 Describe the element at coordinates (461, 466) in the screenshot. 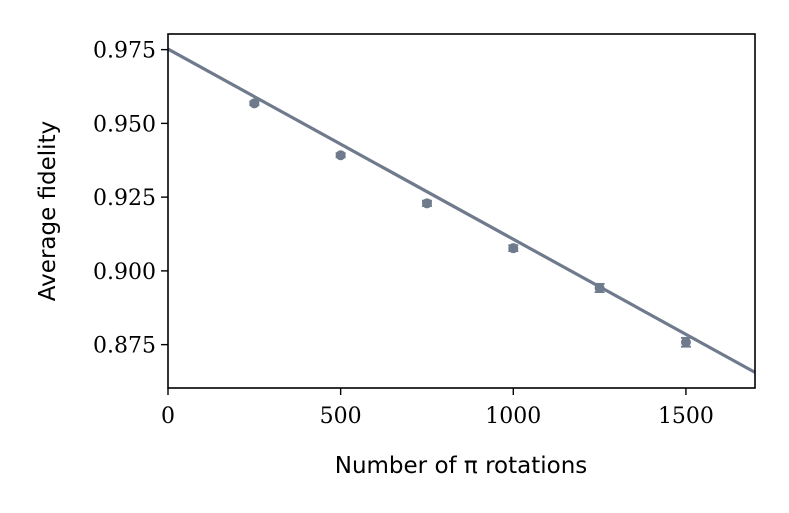

I see `x-axis-label: Number of π rotations` at that location.